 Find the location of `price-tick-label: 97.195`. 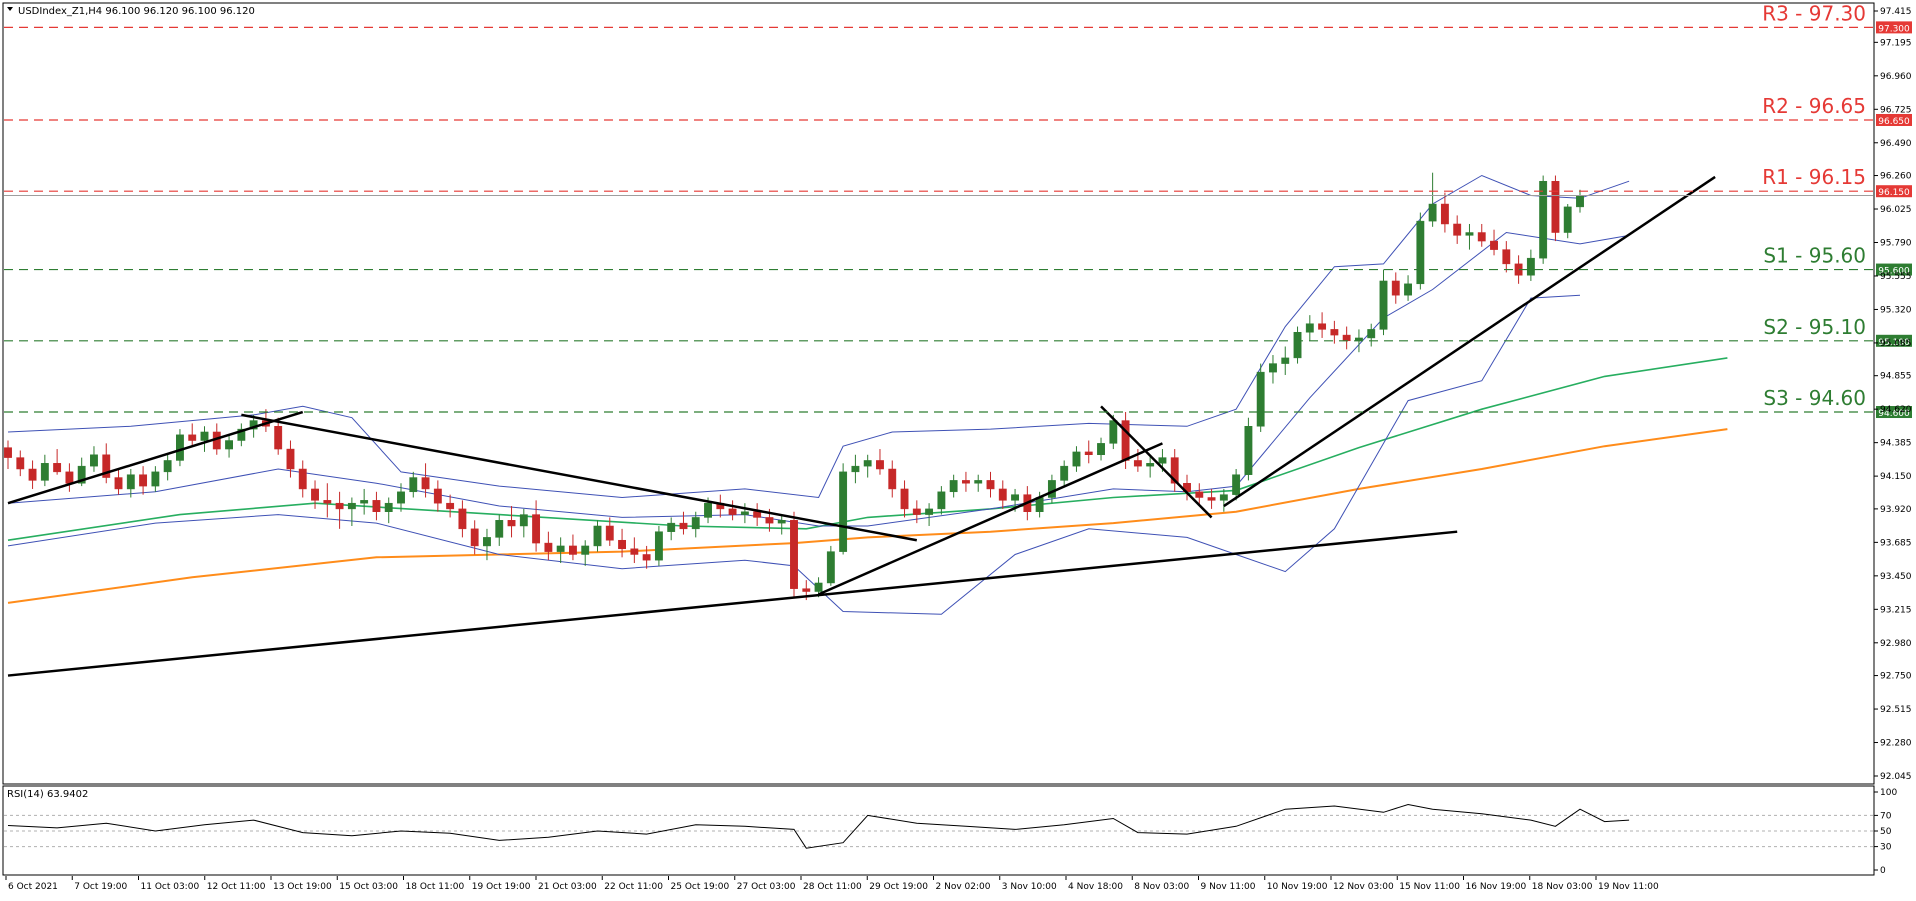

price-tick-label: 97.195 is located at coordinates (1896, 43).